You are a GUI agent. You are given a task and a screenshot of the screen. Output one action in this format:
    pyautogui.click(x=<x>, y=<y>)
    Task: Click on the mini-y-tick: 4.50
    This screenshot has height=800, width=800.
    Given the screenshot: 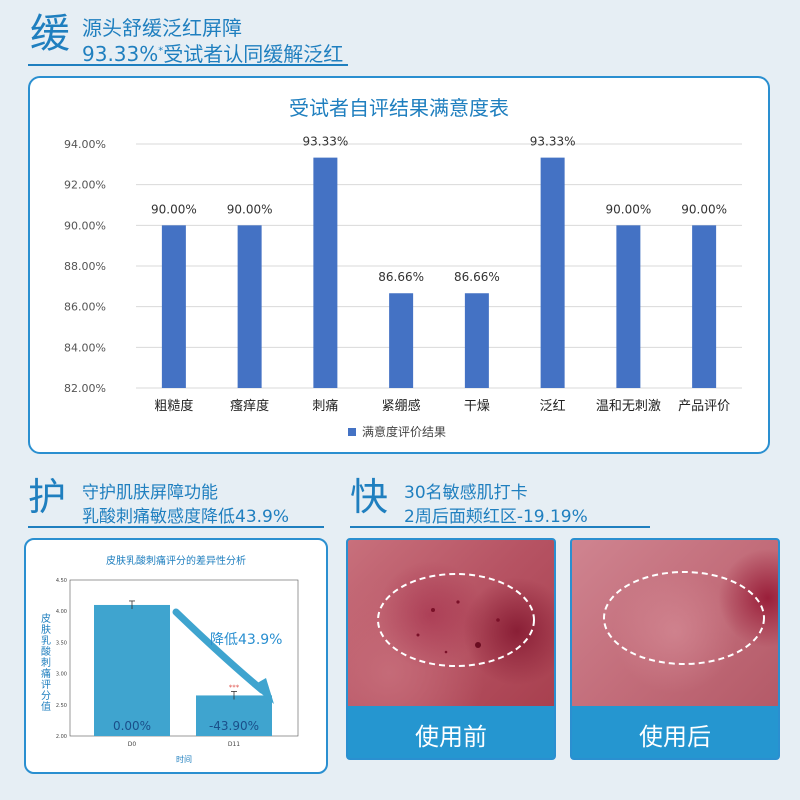 What is the action you would take?
    pyautogui.click(x=61, y=581)
    